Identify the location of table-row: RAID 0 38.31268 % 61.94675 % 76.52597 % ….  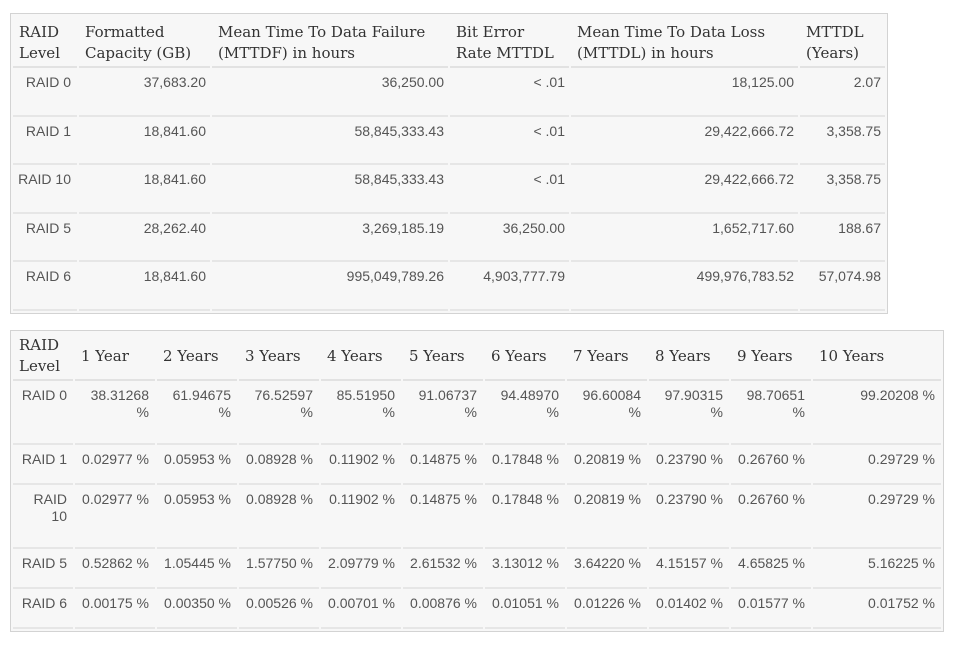
(477, 414).